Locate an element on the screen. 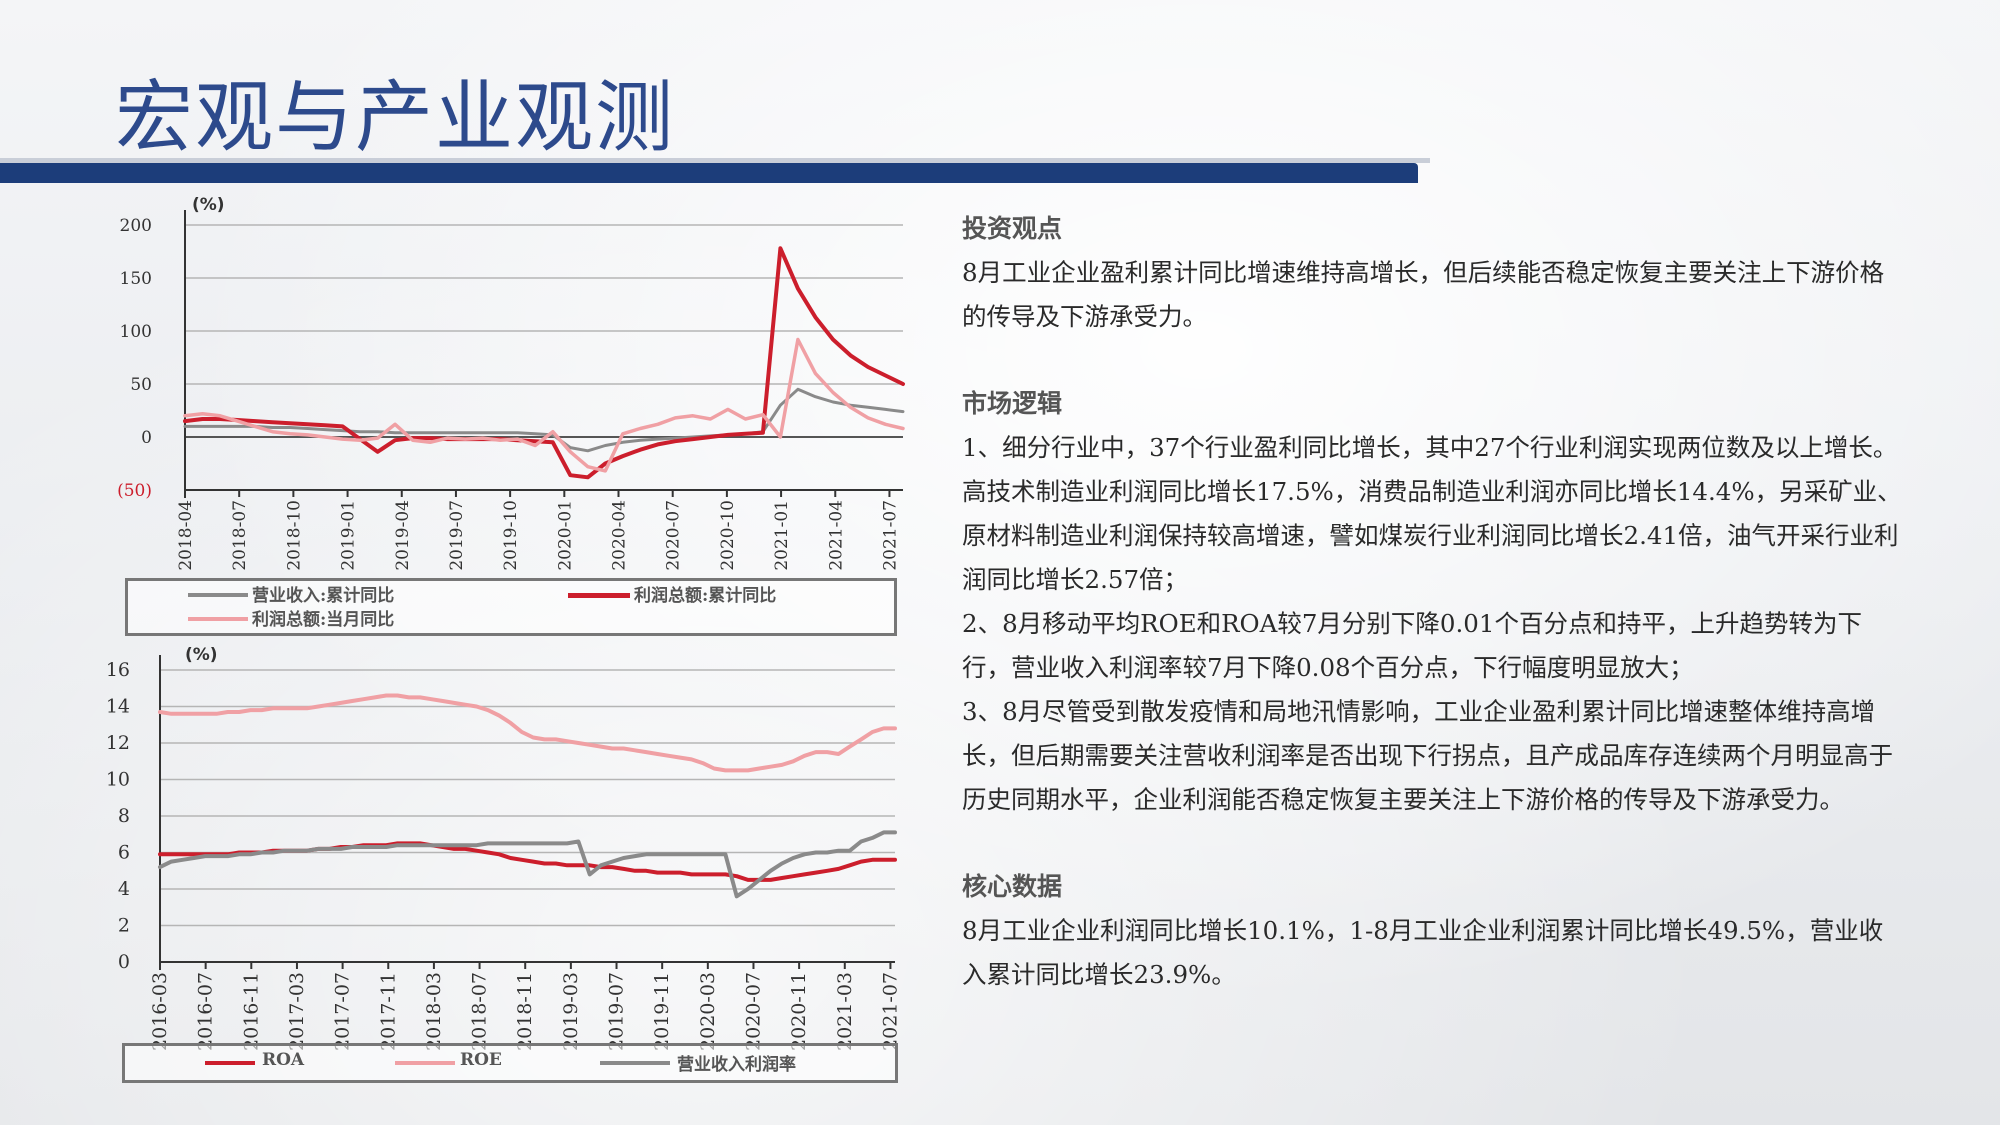 Image resolution: width=2000 pixels, height=1125 pixels. x-tick-label: 2018-04 is located at coordinates (186, 535).